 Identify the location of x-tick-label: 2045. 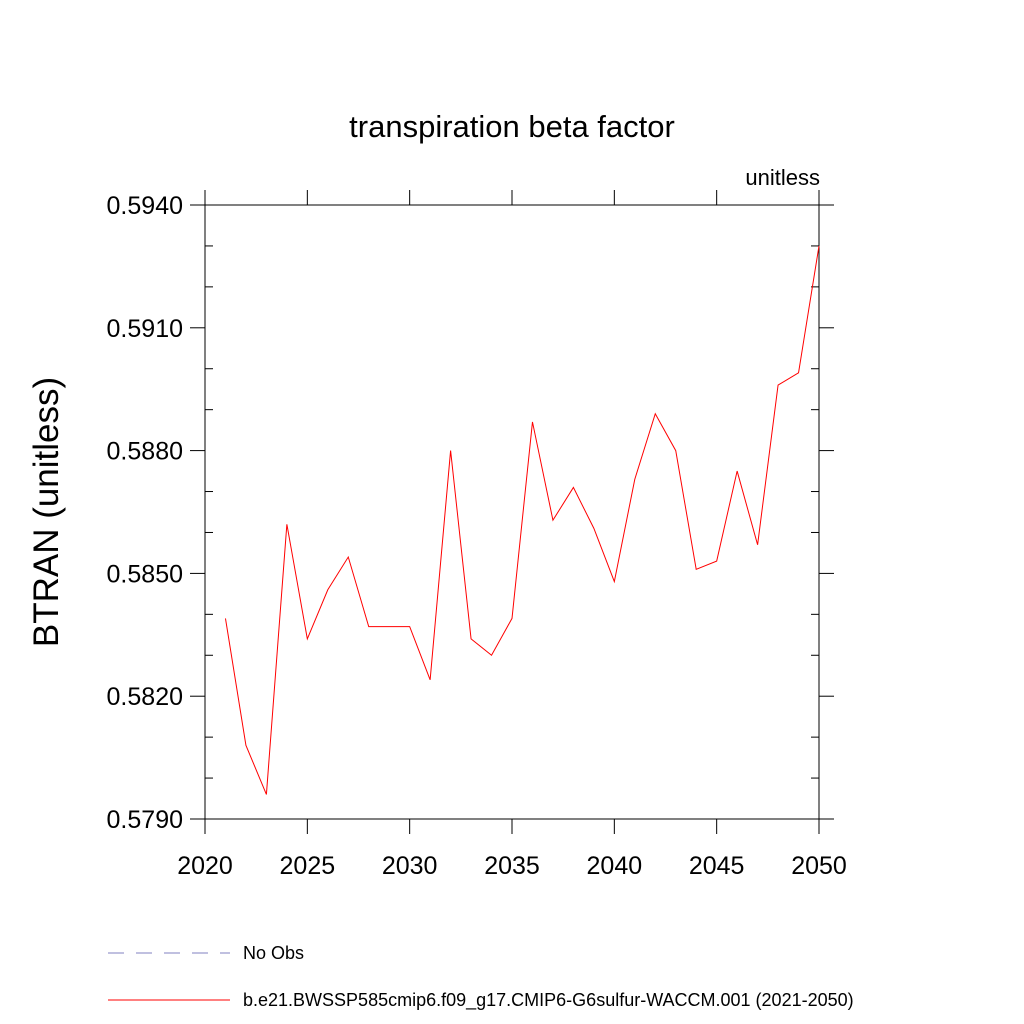
(717, 866).